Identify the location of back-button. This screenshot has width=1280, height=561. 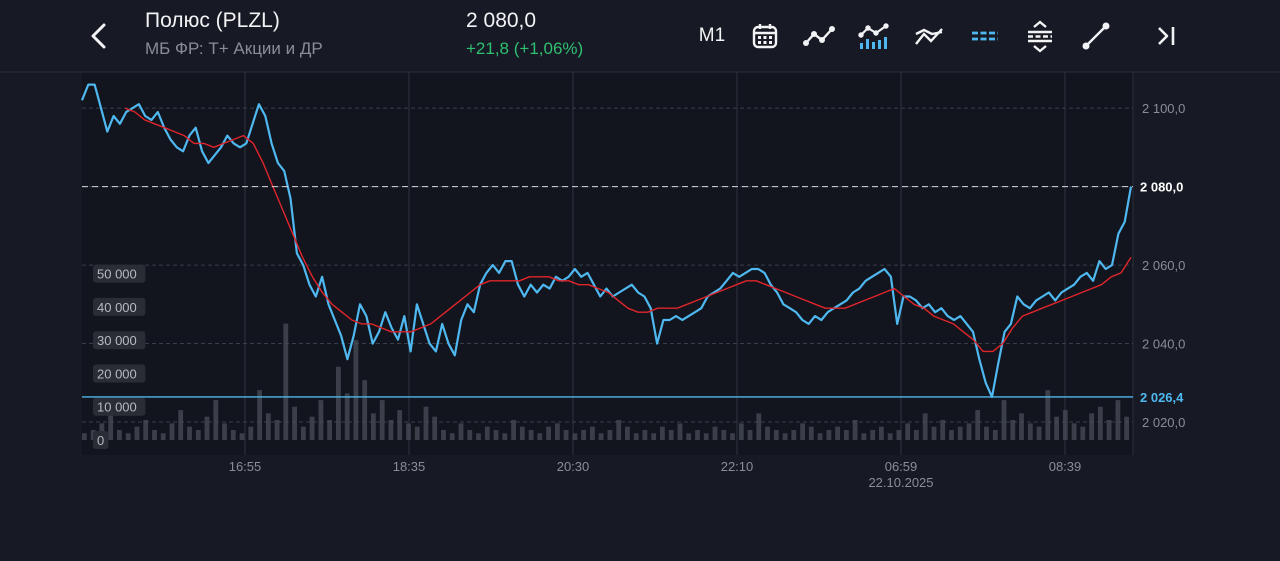
(99, 36).